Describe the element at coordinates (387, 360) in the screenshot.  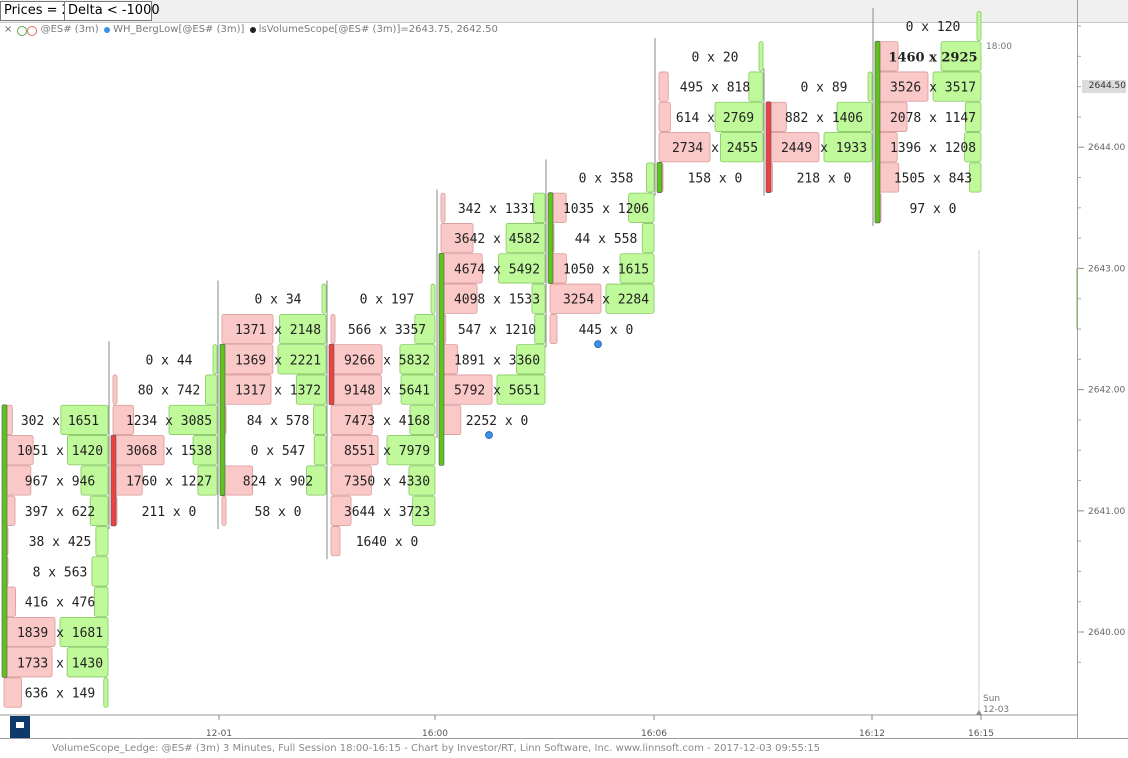
I see `cell-label: 9266 x 5832` at that location.